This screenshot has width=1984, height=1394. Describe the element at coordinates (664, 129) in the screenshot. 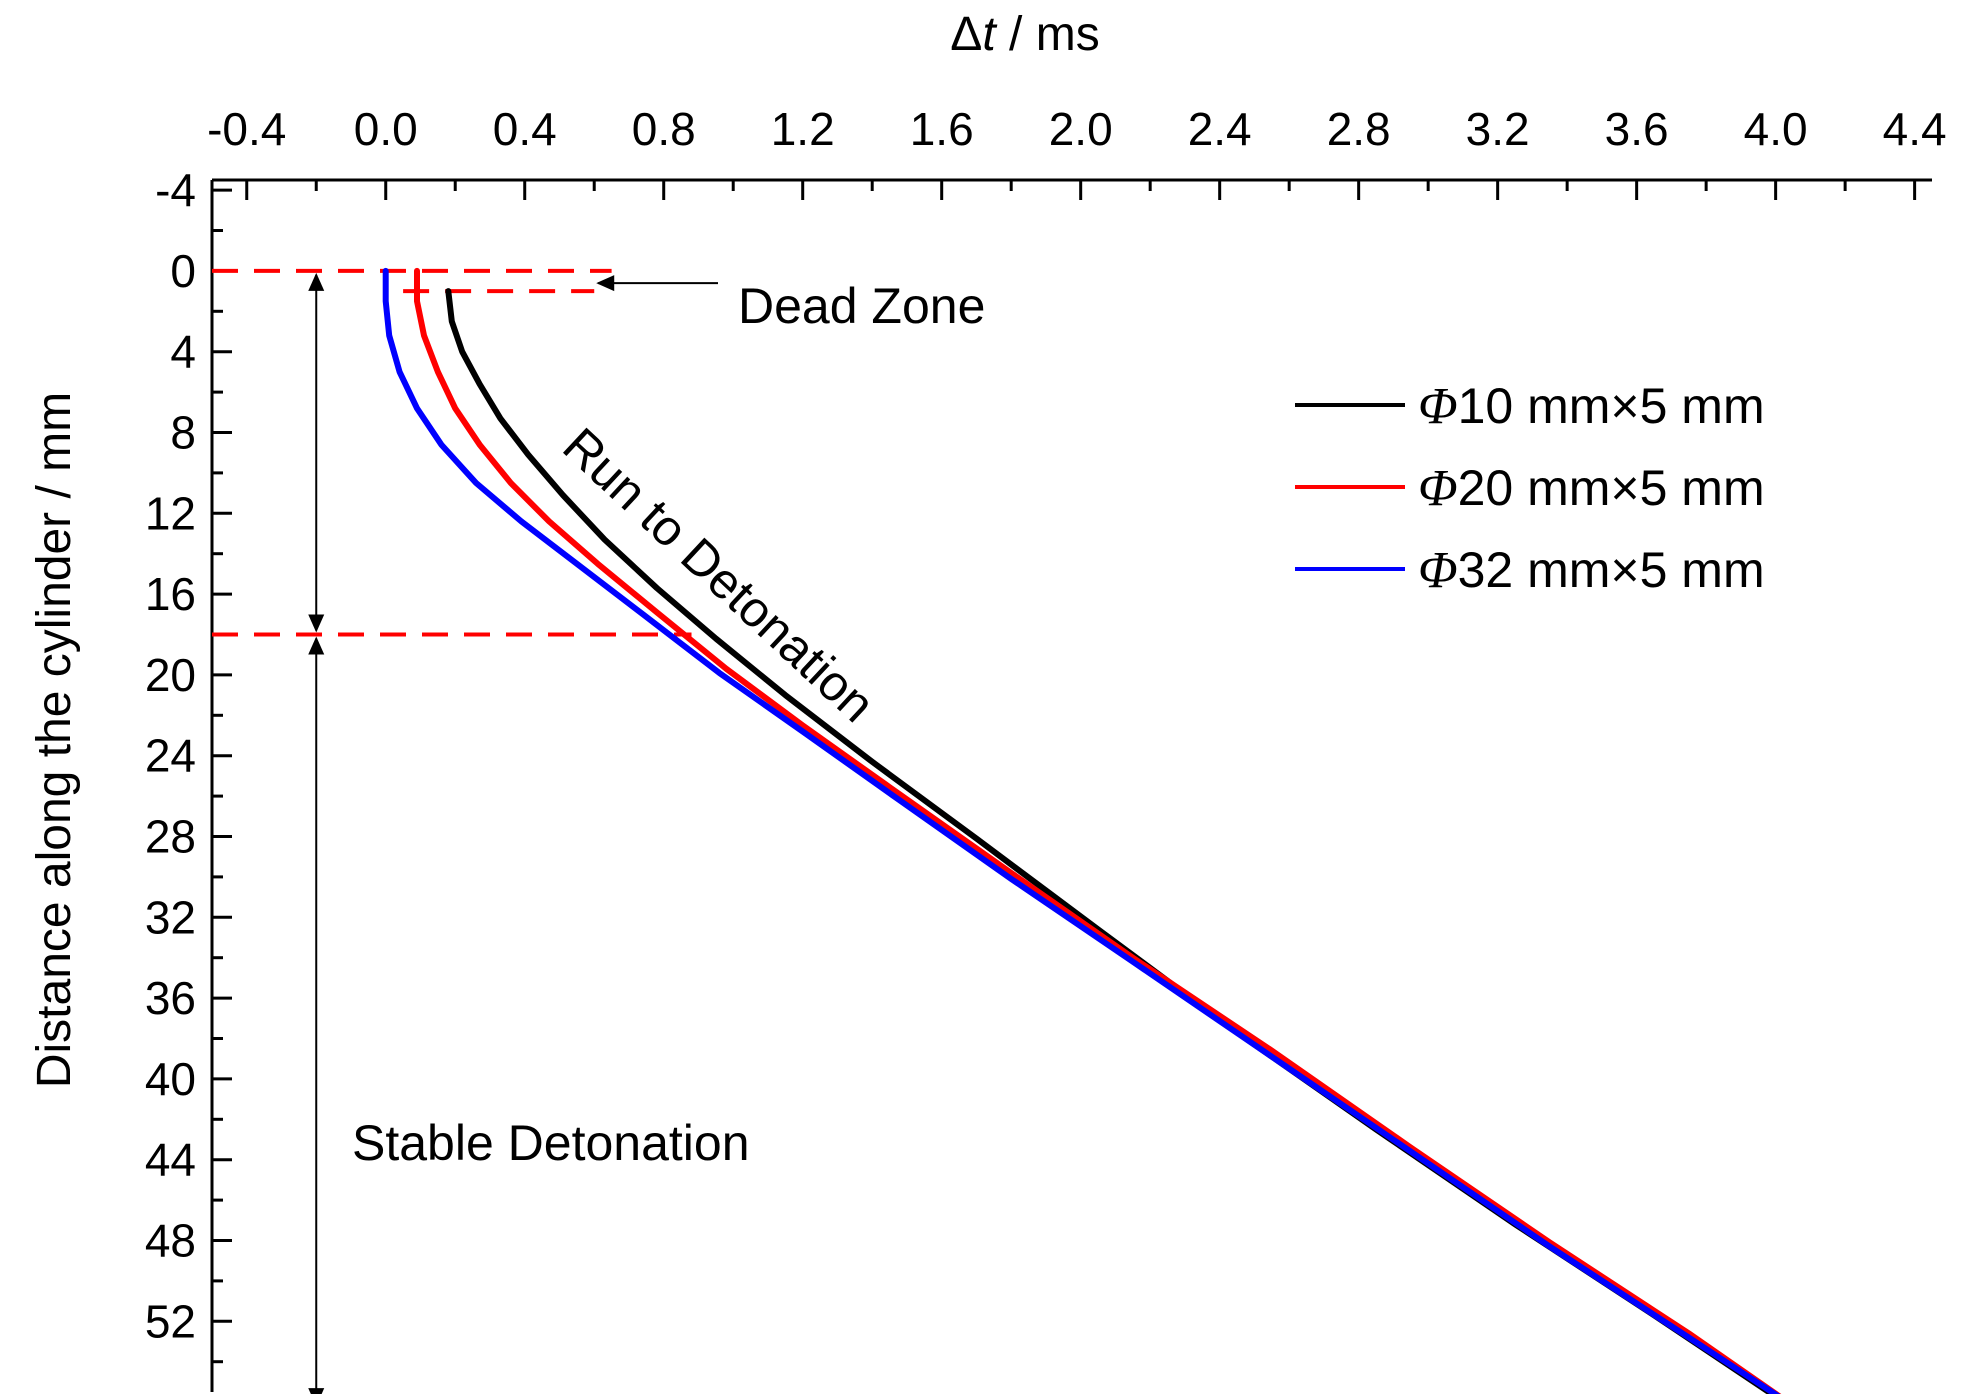

I see `x-tick-label: 0.8` at that location.